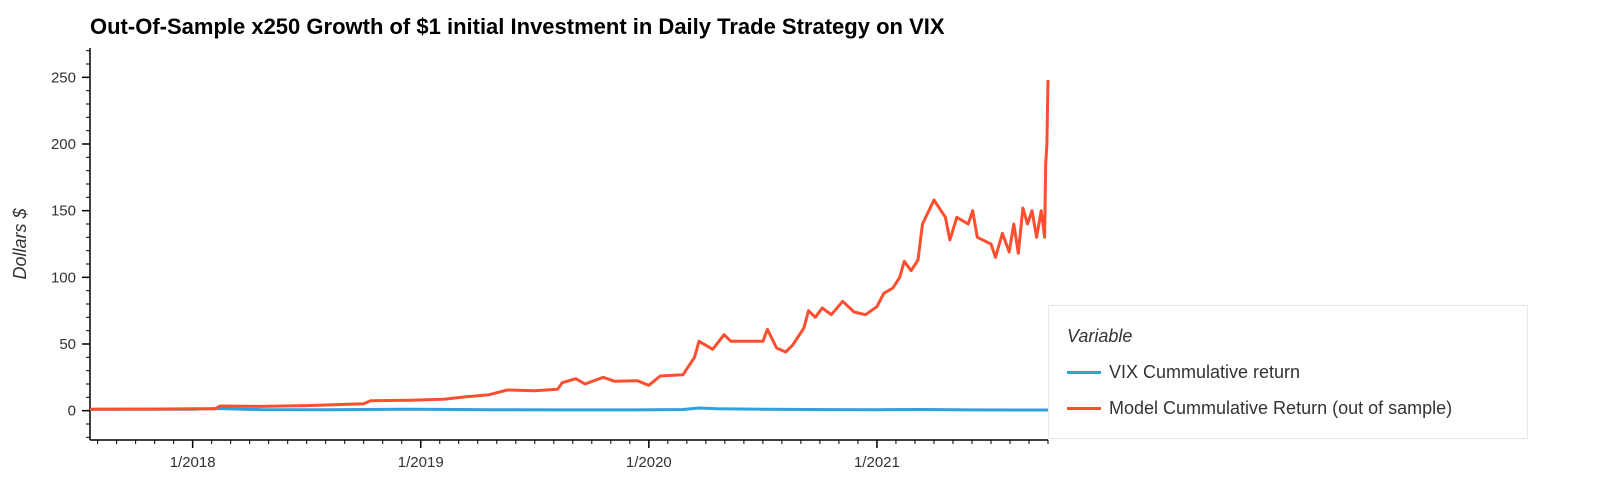 The image size is (1600, 480). I want to click on legend-swatch-model, so click(1084, 408).